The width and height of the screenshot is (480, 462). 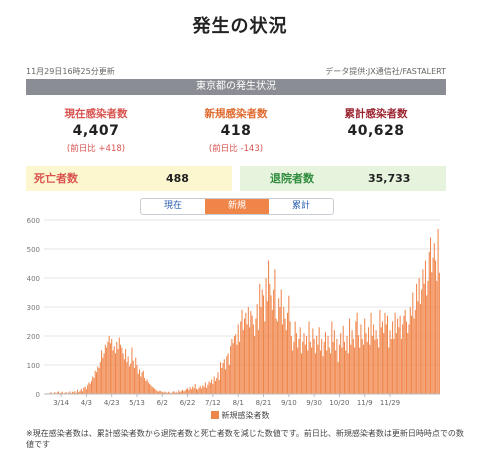 What do you see at coordinates (300, 206) in the screenshot?
I see `tab-cumulative: 累計` at bounding box center [300, 206].